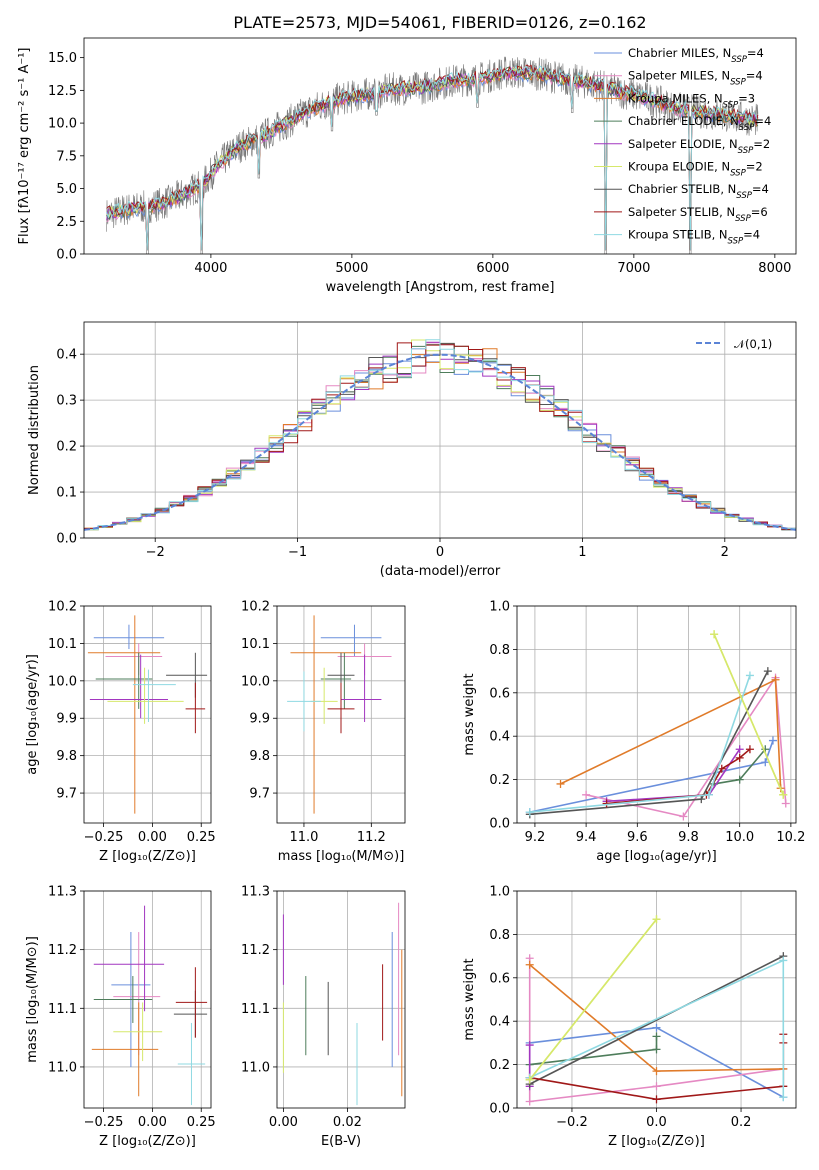 This screenshot has width=819, height=1170. Describe the element at coordinates (66, 756) in the screenshot. I see `y-tick-label: 9.8` at that location.